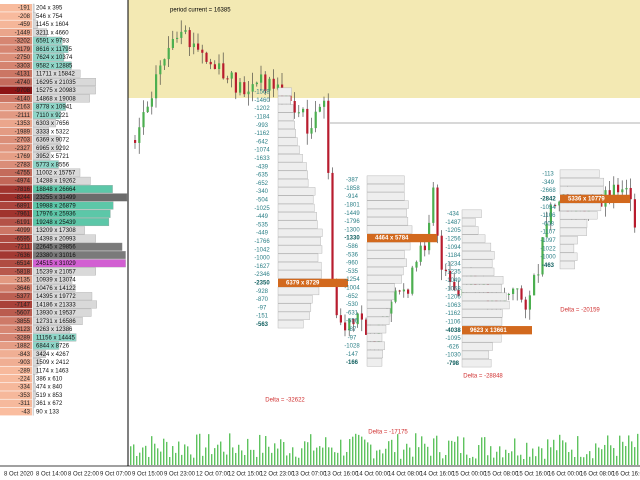 The height and width of the screenshot is (480, 640). I want to click on delta-label: -191, so click(24, 9).